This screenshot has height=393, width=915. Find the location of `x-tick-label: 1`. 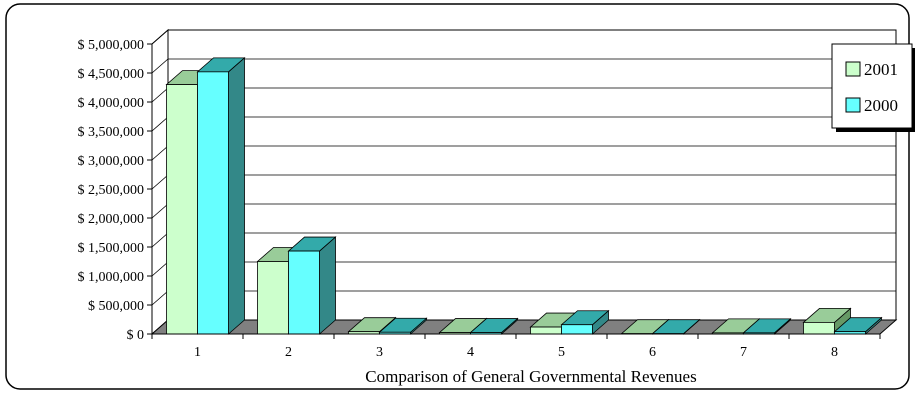

x-tick-label: 1 is located at coordinates (197, 352).